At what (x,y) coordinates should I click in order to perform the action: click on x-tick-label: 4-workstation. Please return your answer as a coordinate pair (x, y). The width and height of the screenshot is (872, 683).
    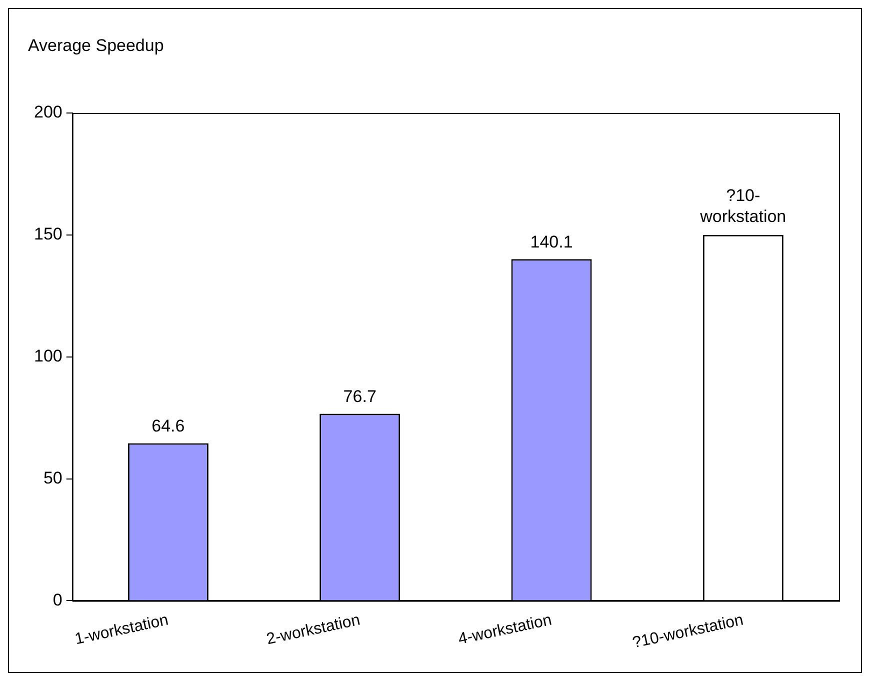
    Looking at the image, I should click on (505, 630).